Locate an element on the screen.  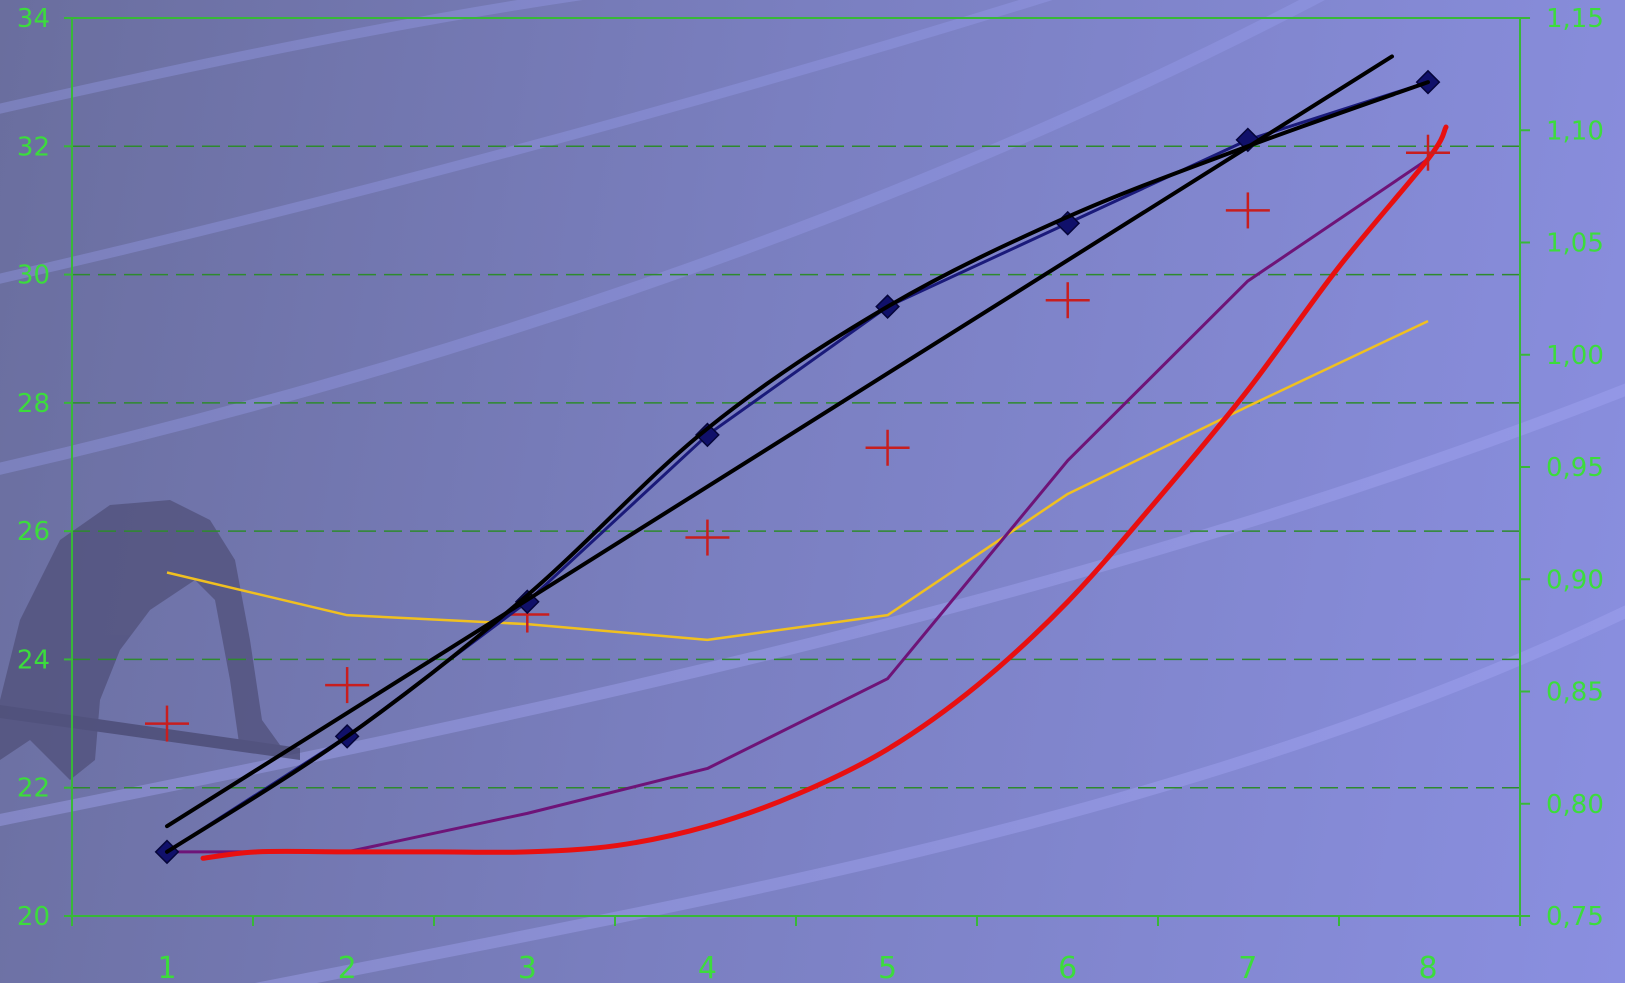
right-tick-label: 1,00 is located at coordinates (1575, 356).